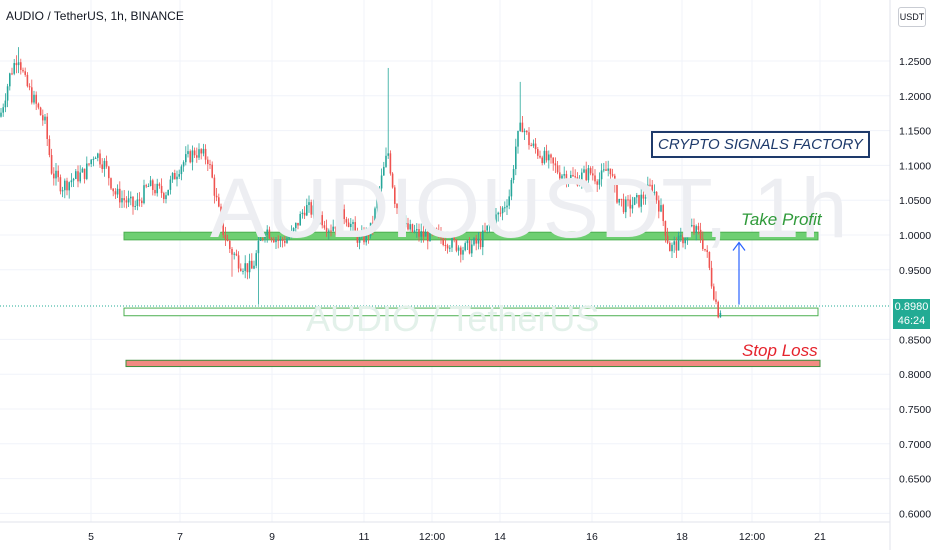 The width and height of the screenshot is (932, 550). I want to click on price-tick-label: 1.1000, so click(915, 166).